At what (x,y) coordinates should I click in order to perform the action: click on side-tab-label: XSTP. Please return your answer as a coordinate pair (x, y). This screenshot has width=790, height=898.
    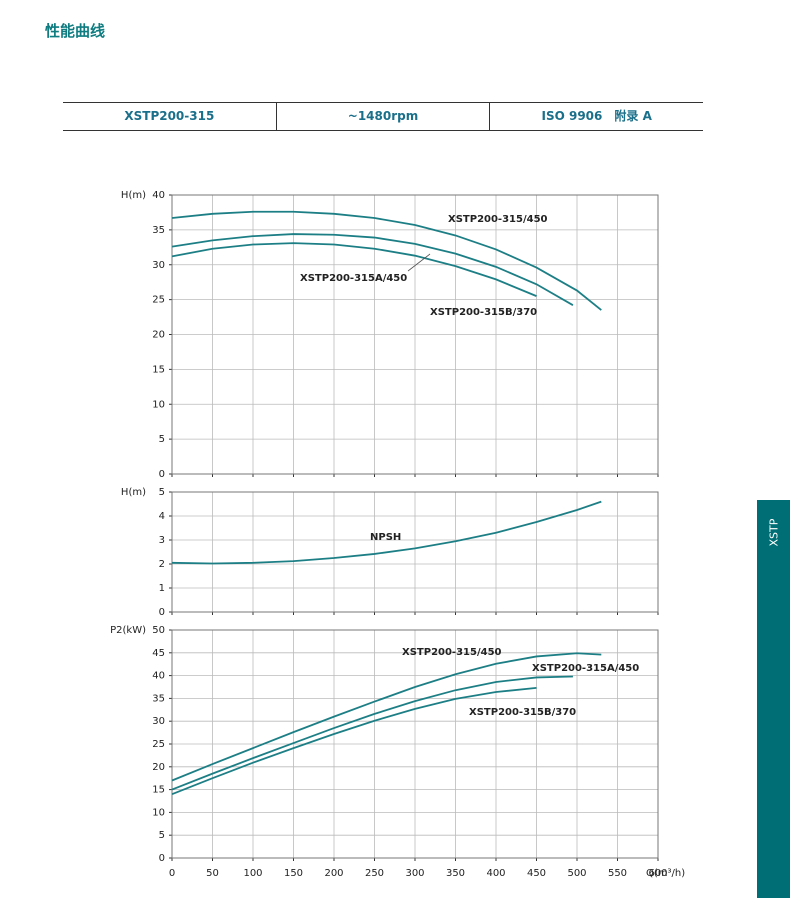
    Looking at the image, I should click on (774, 532).